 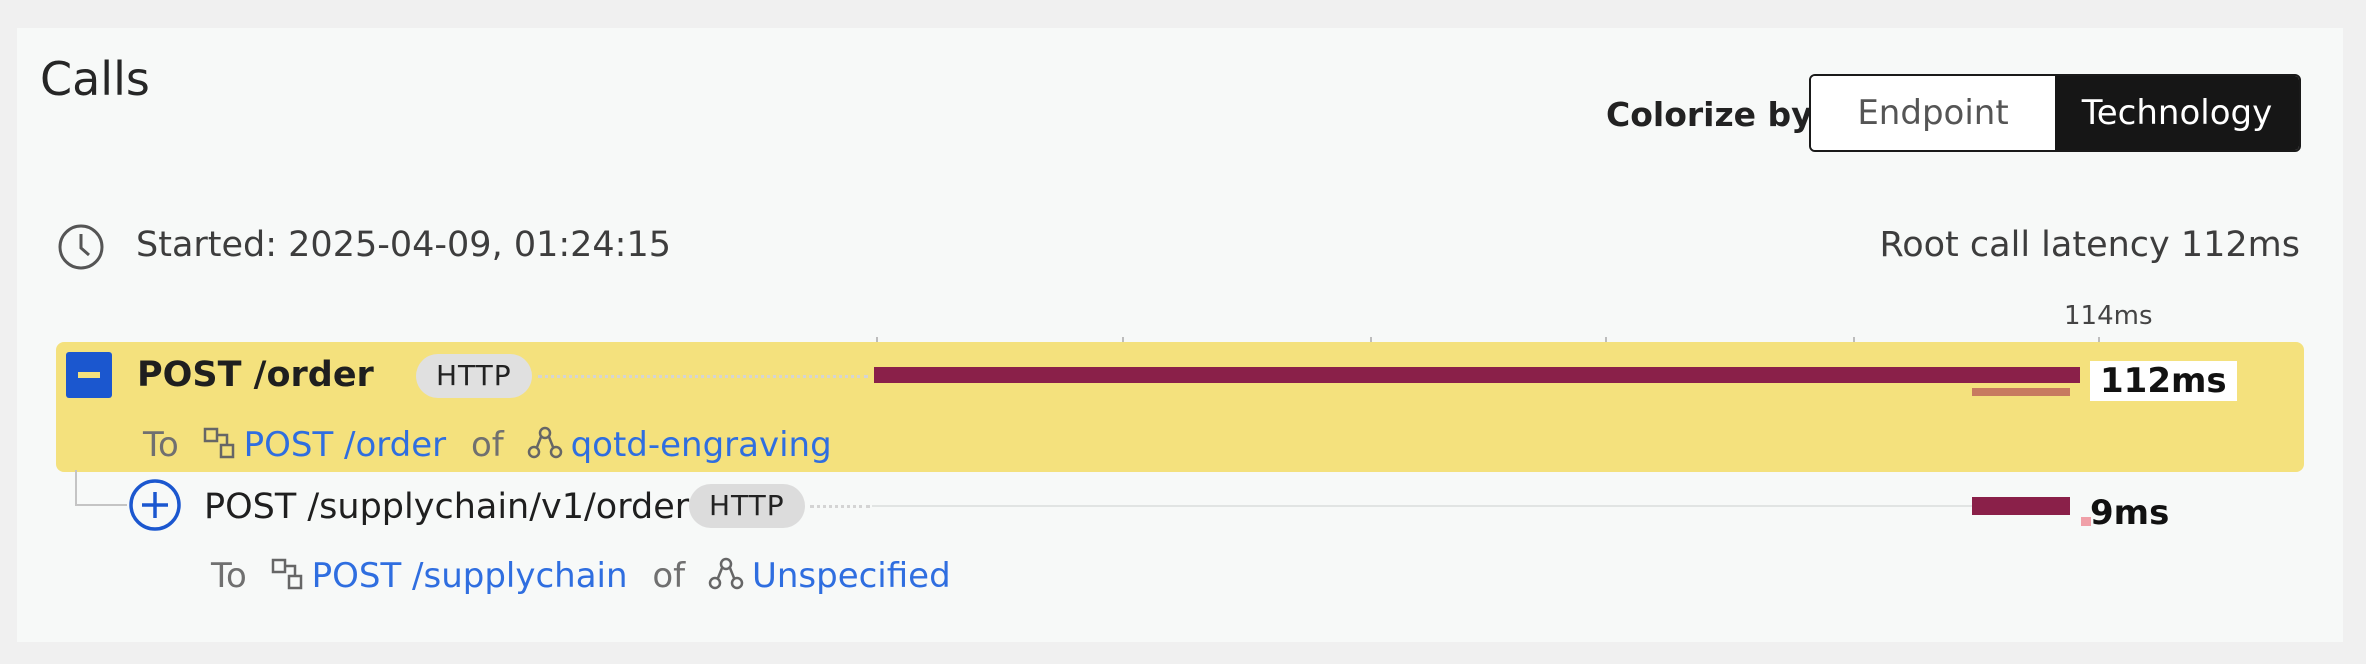 What do you see at coordinates (1933, 113) in the screenshot?
I see `colorize-endpoint-option: Endpoint` at bounding box center [1933, 113].